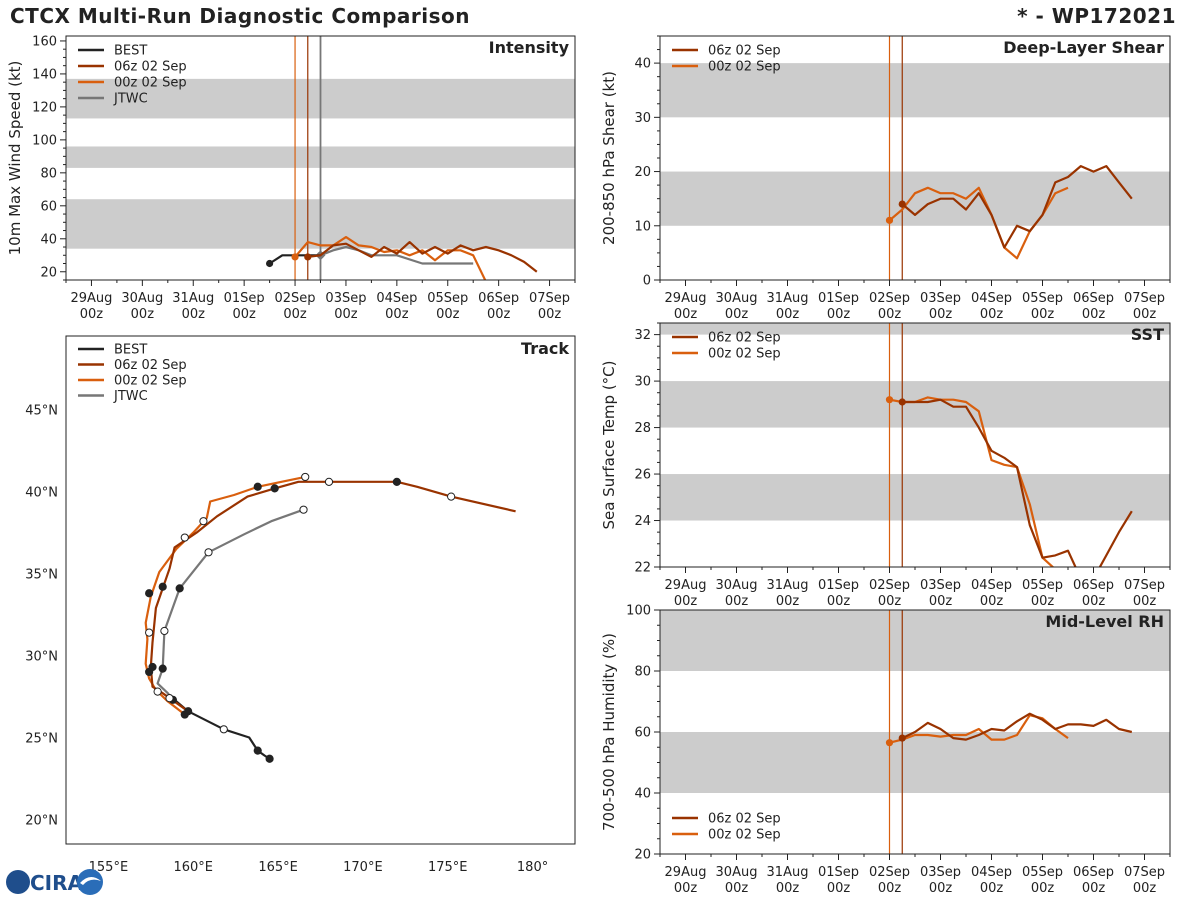 The height and width of the screenshot is (900, 1200). I want to click on rh-band, so click(915, 762).